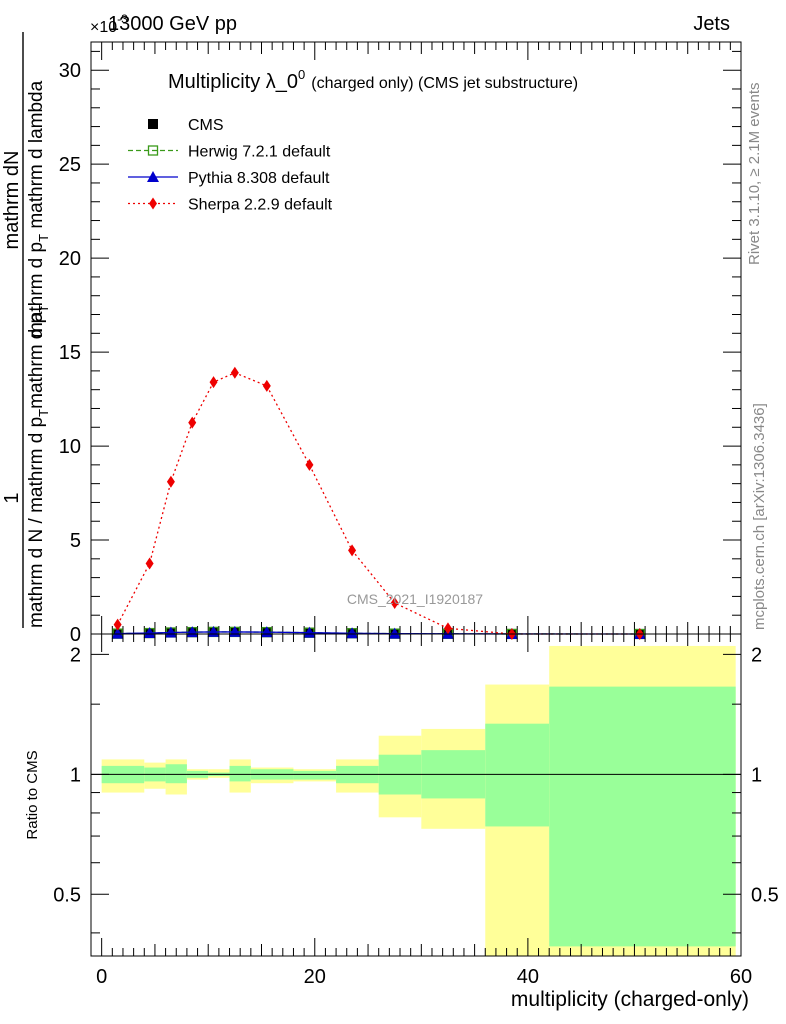 The height and width of the screenshot is (1024, 786). Describe the element at coordinates (43, 238) in the screenshot. I see `y-label-den-sub: T` at that location.